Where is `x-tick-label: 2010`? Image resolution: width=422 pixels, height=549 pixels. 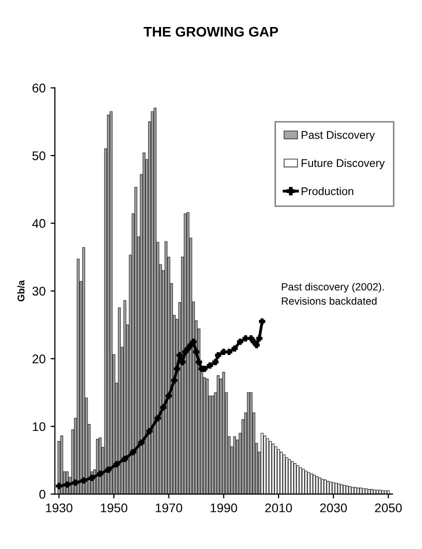 x-tick-label: 2010 is located at coordinates (278, 507).